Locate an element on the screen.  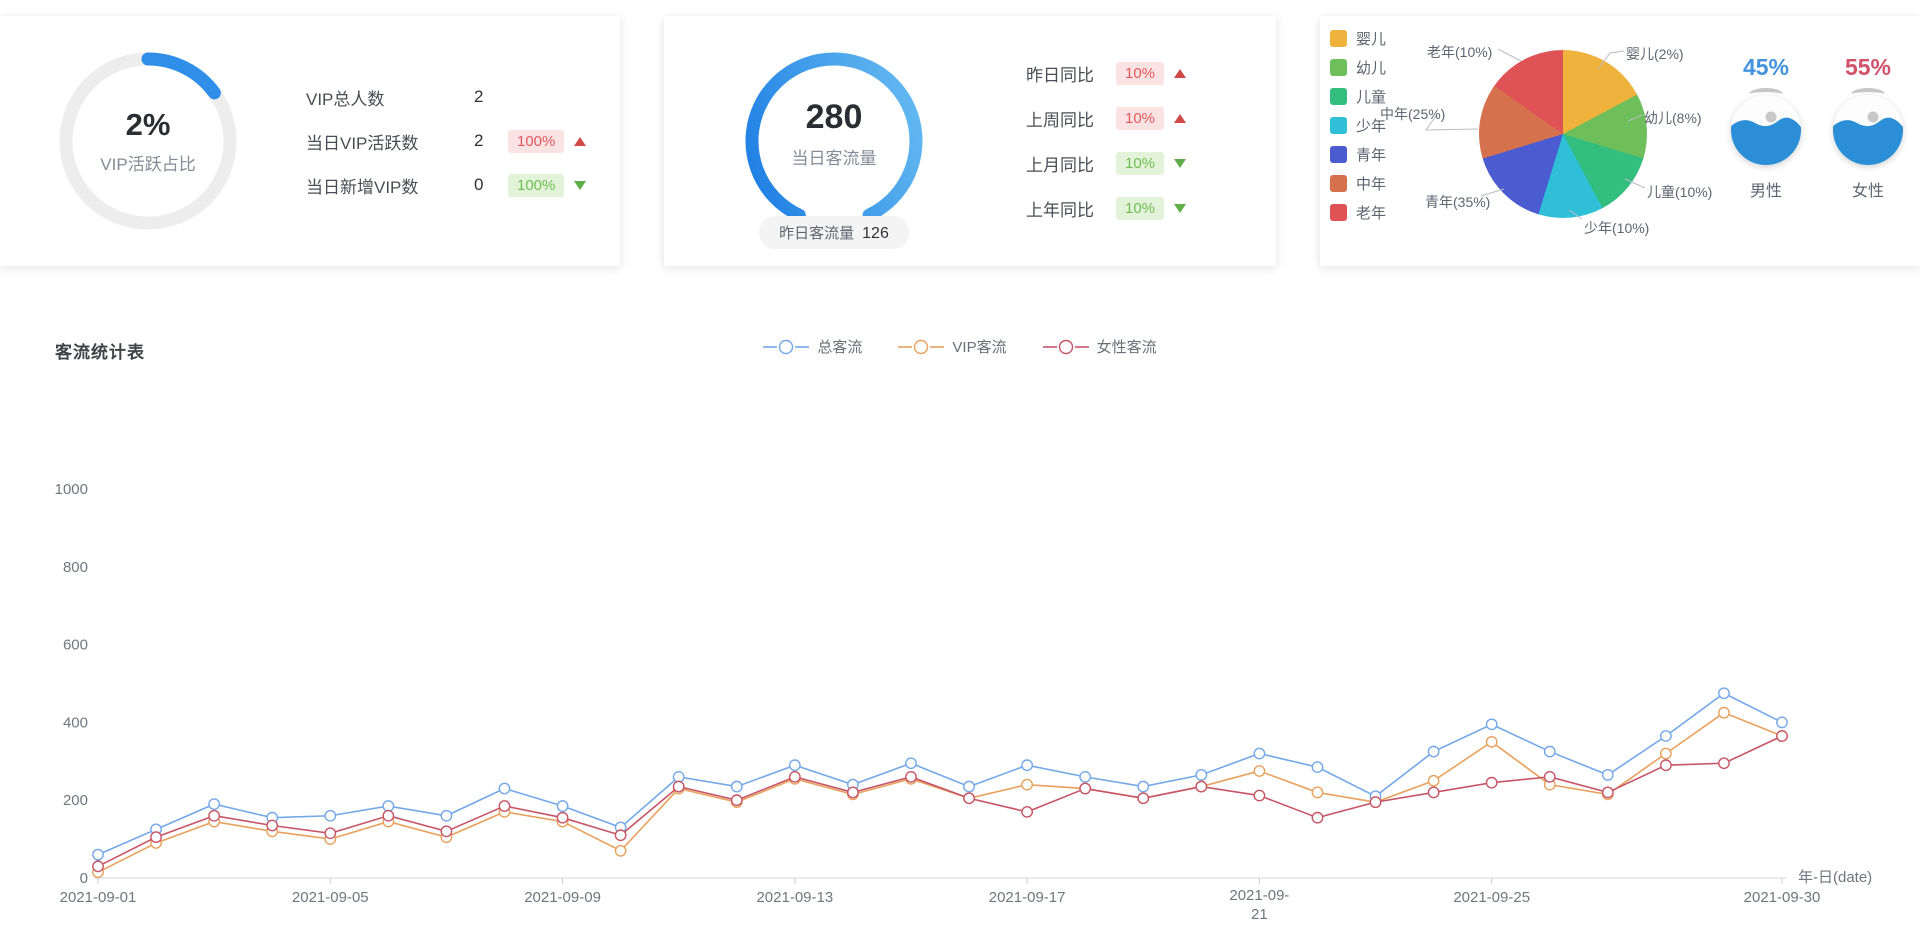
vip-ratio-gauge: 2% VIP活跃占比 is located at coordinates (148, 141).